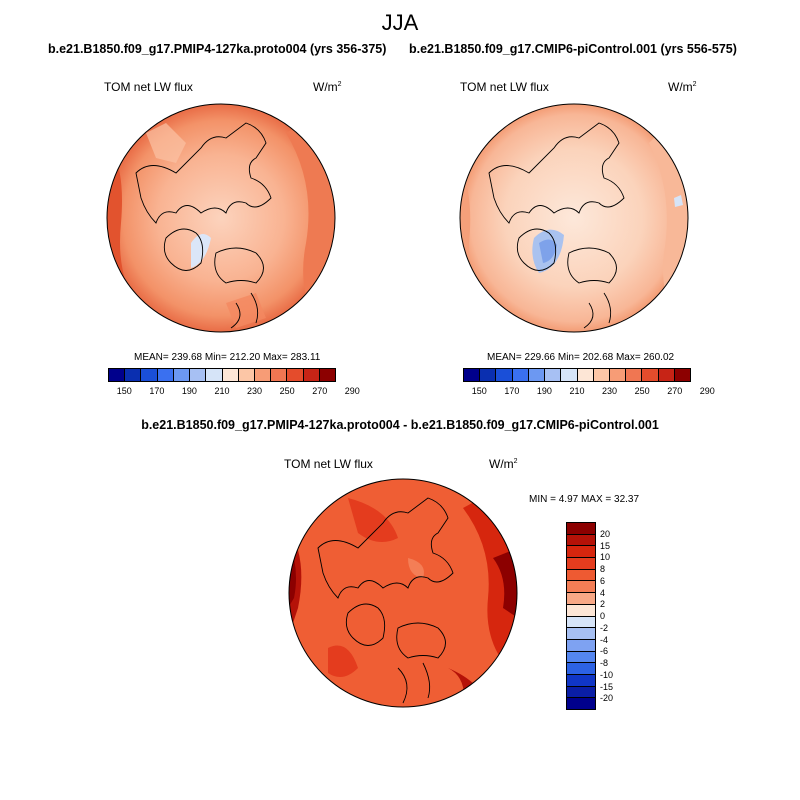  I want to click on panel2-colorbar, so click(577, 375).